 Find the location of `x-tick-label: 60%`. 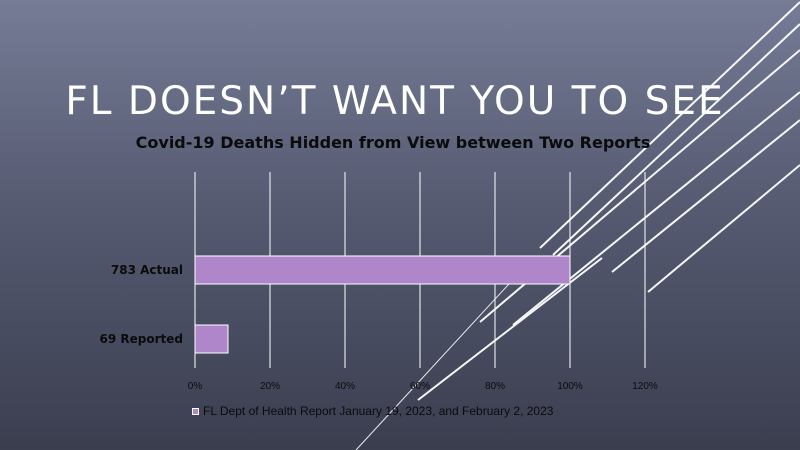

x-tick-label: 60% is located at coordinates (420, 386).